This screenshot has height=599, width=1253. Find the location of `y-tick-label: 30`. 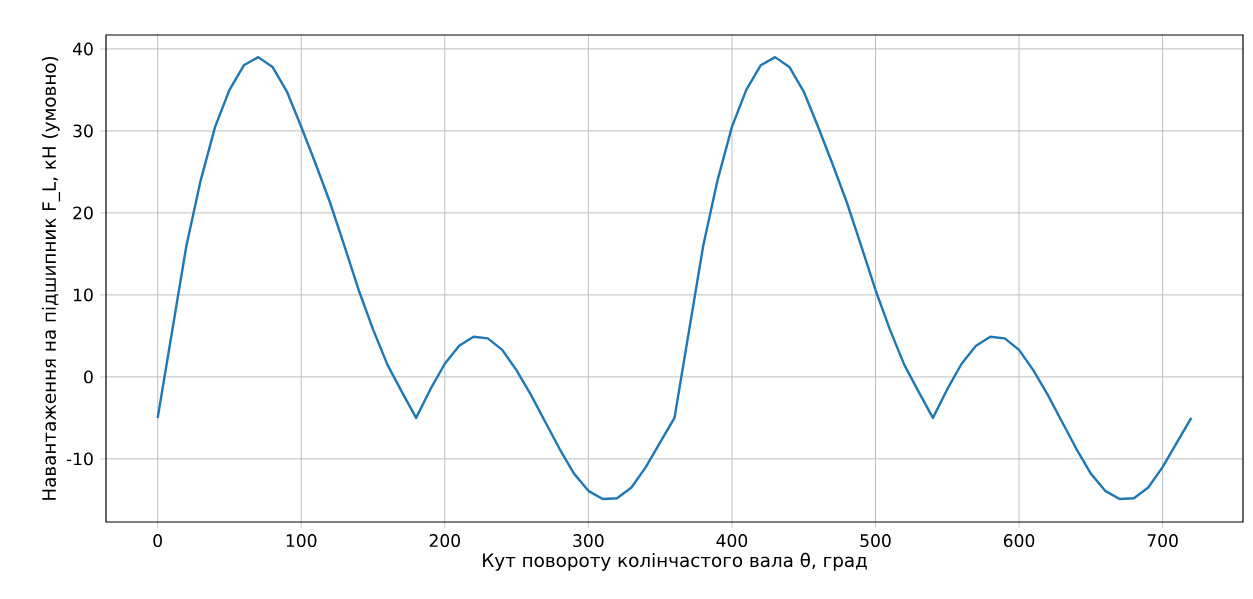

y-tick-label: 30 is located at coordinates (83, 131).